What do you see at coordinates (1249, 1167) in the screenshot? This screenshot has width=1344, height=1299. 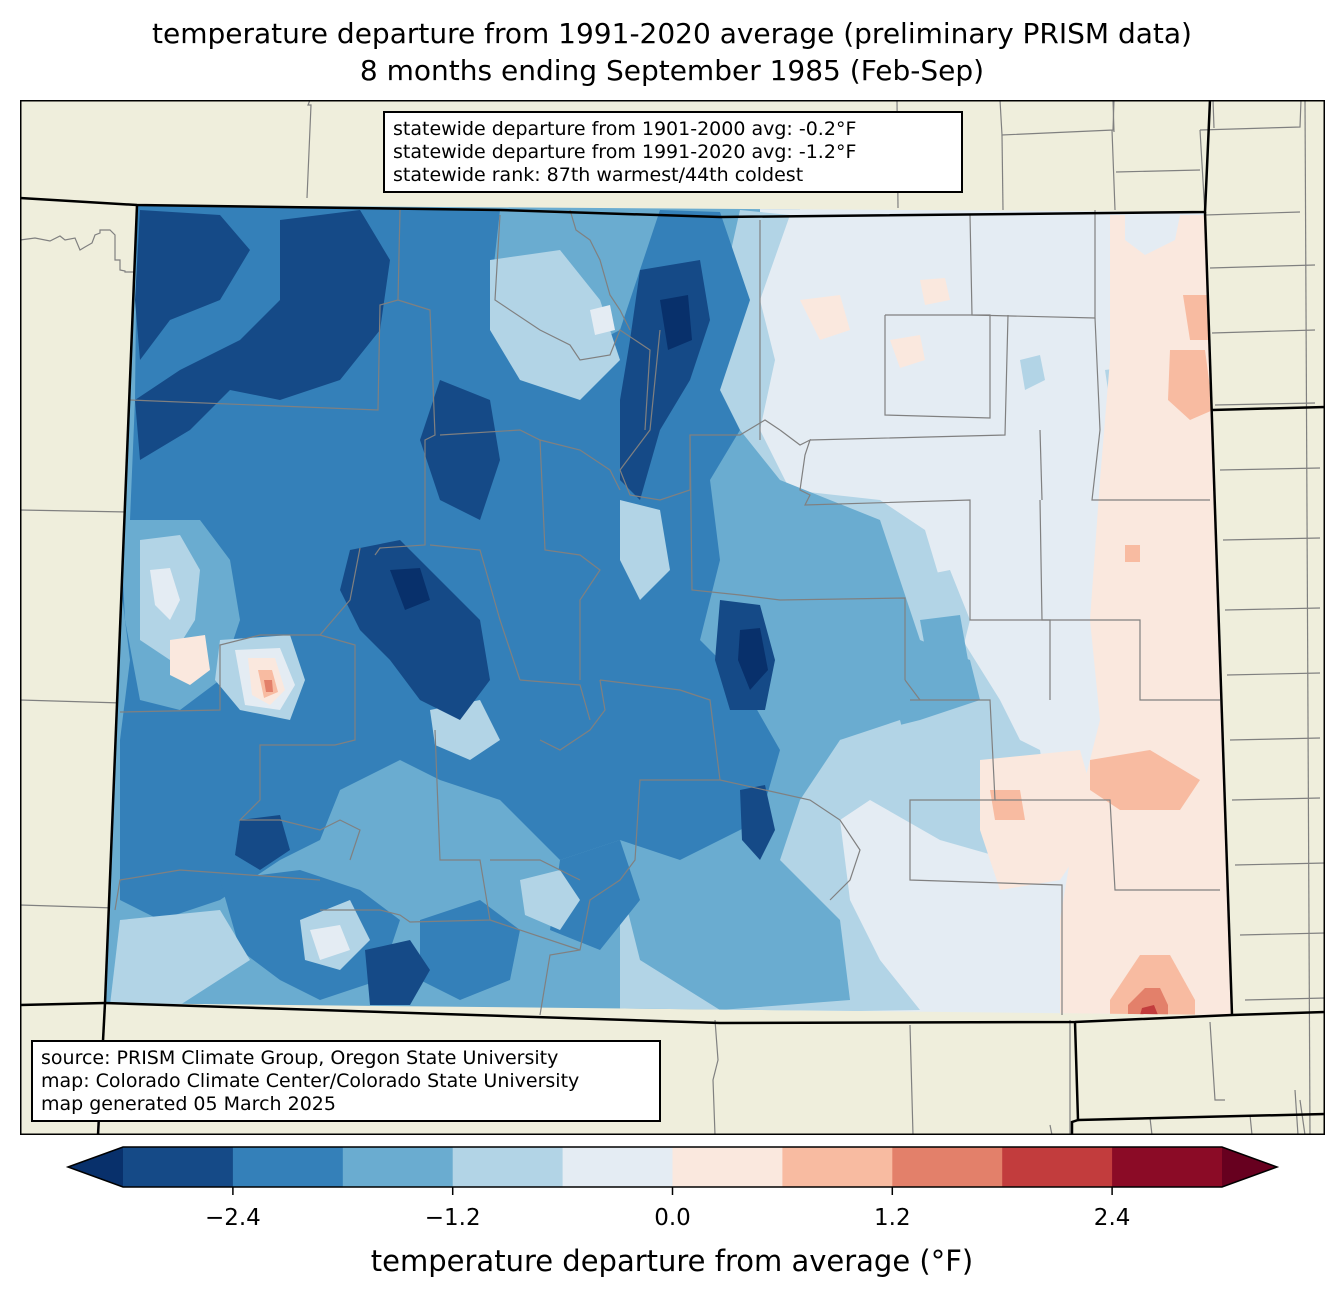 I see `colorbar-extend-over` at bounding box center [1249, 1167].